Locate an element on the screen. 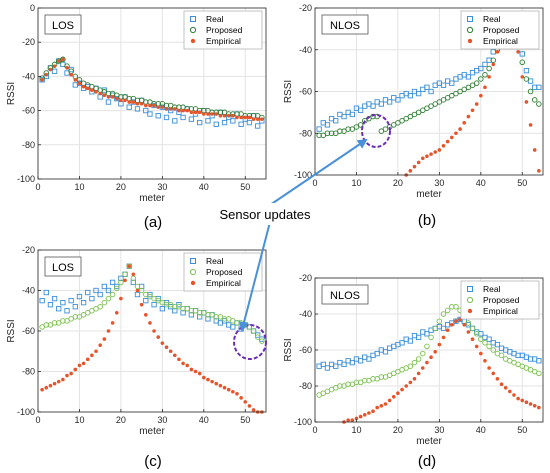  panel-caption: (a) is located at coordinates (153, 222).